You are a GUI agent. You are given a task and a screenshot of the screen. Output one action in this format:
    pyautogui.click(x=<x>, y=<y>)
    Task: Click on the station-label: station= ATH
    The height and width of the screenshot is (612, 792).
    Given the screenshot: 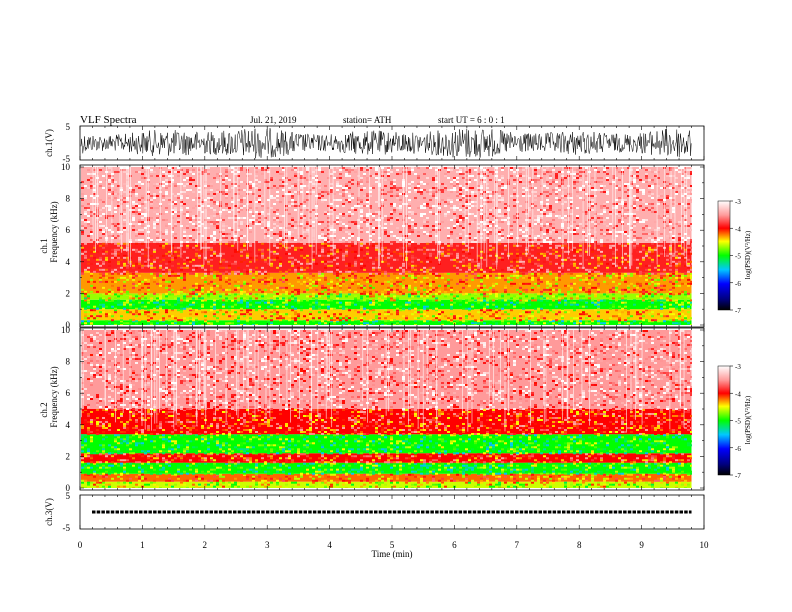 What is the action you would take?
    pyautogui.click(x=367, y=120)
    